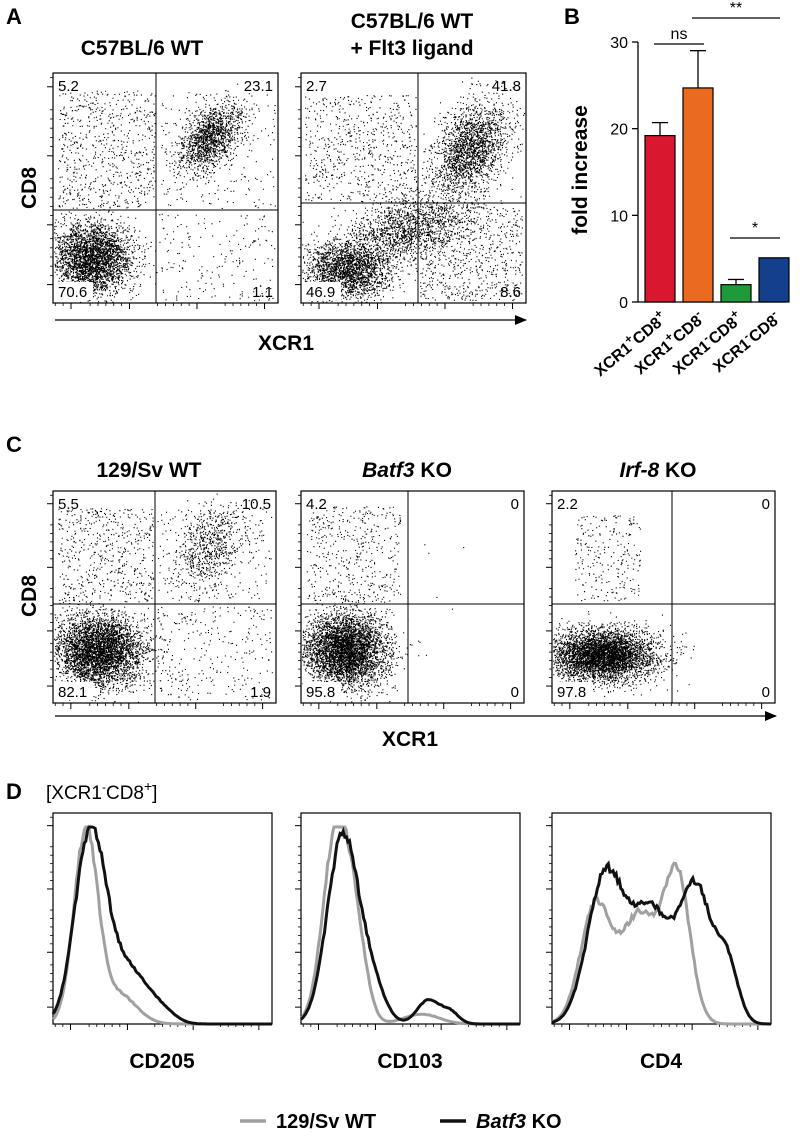 This screenshot has width=808, height=1137. Describe the element at coordinates (14, 791) in the screenshot. I see `panel-d-label: D` at that location.